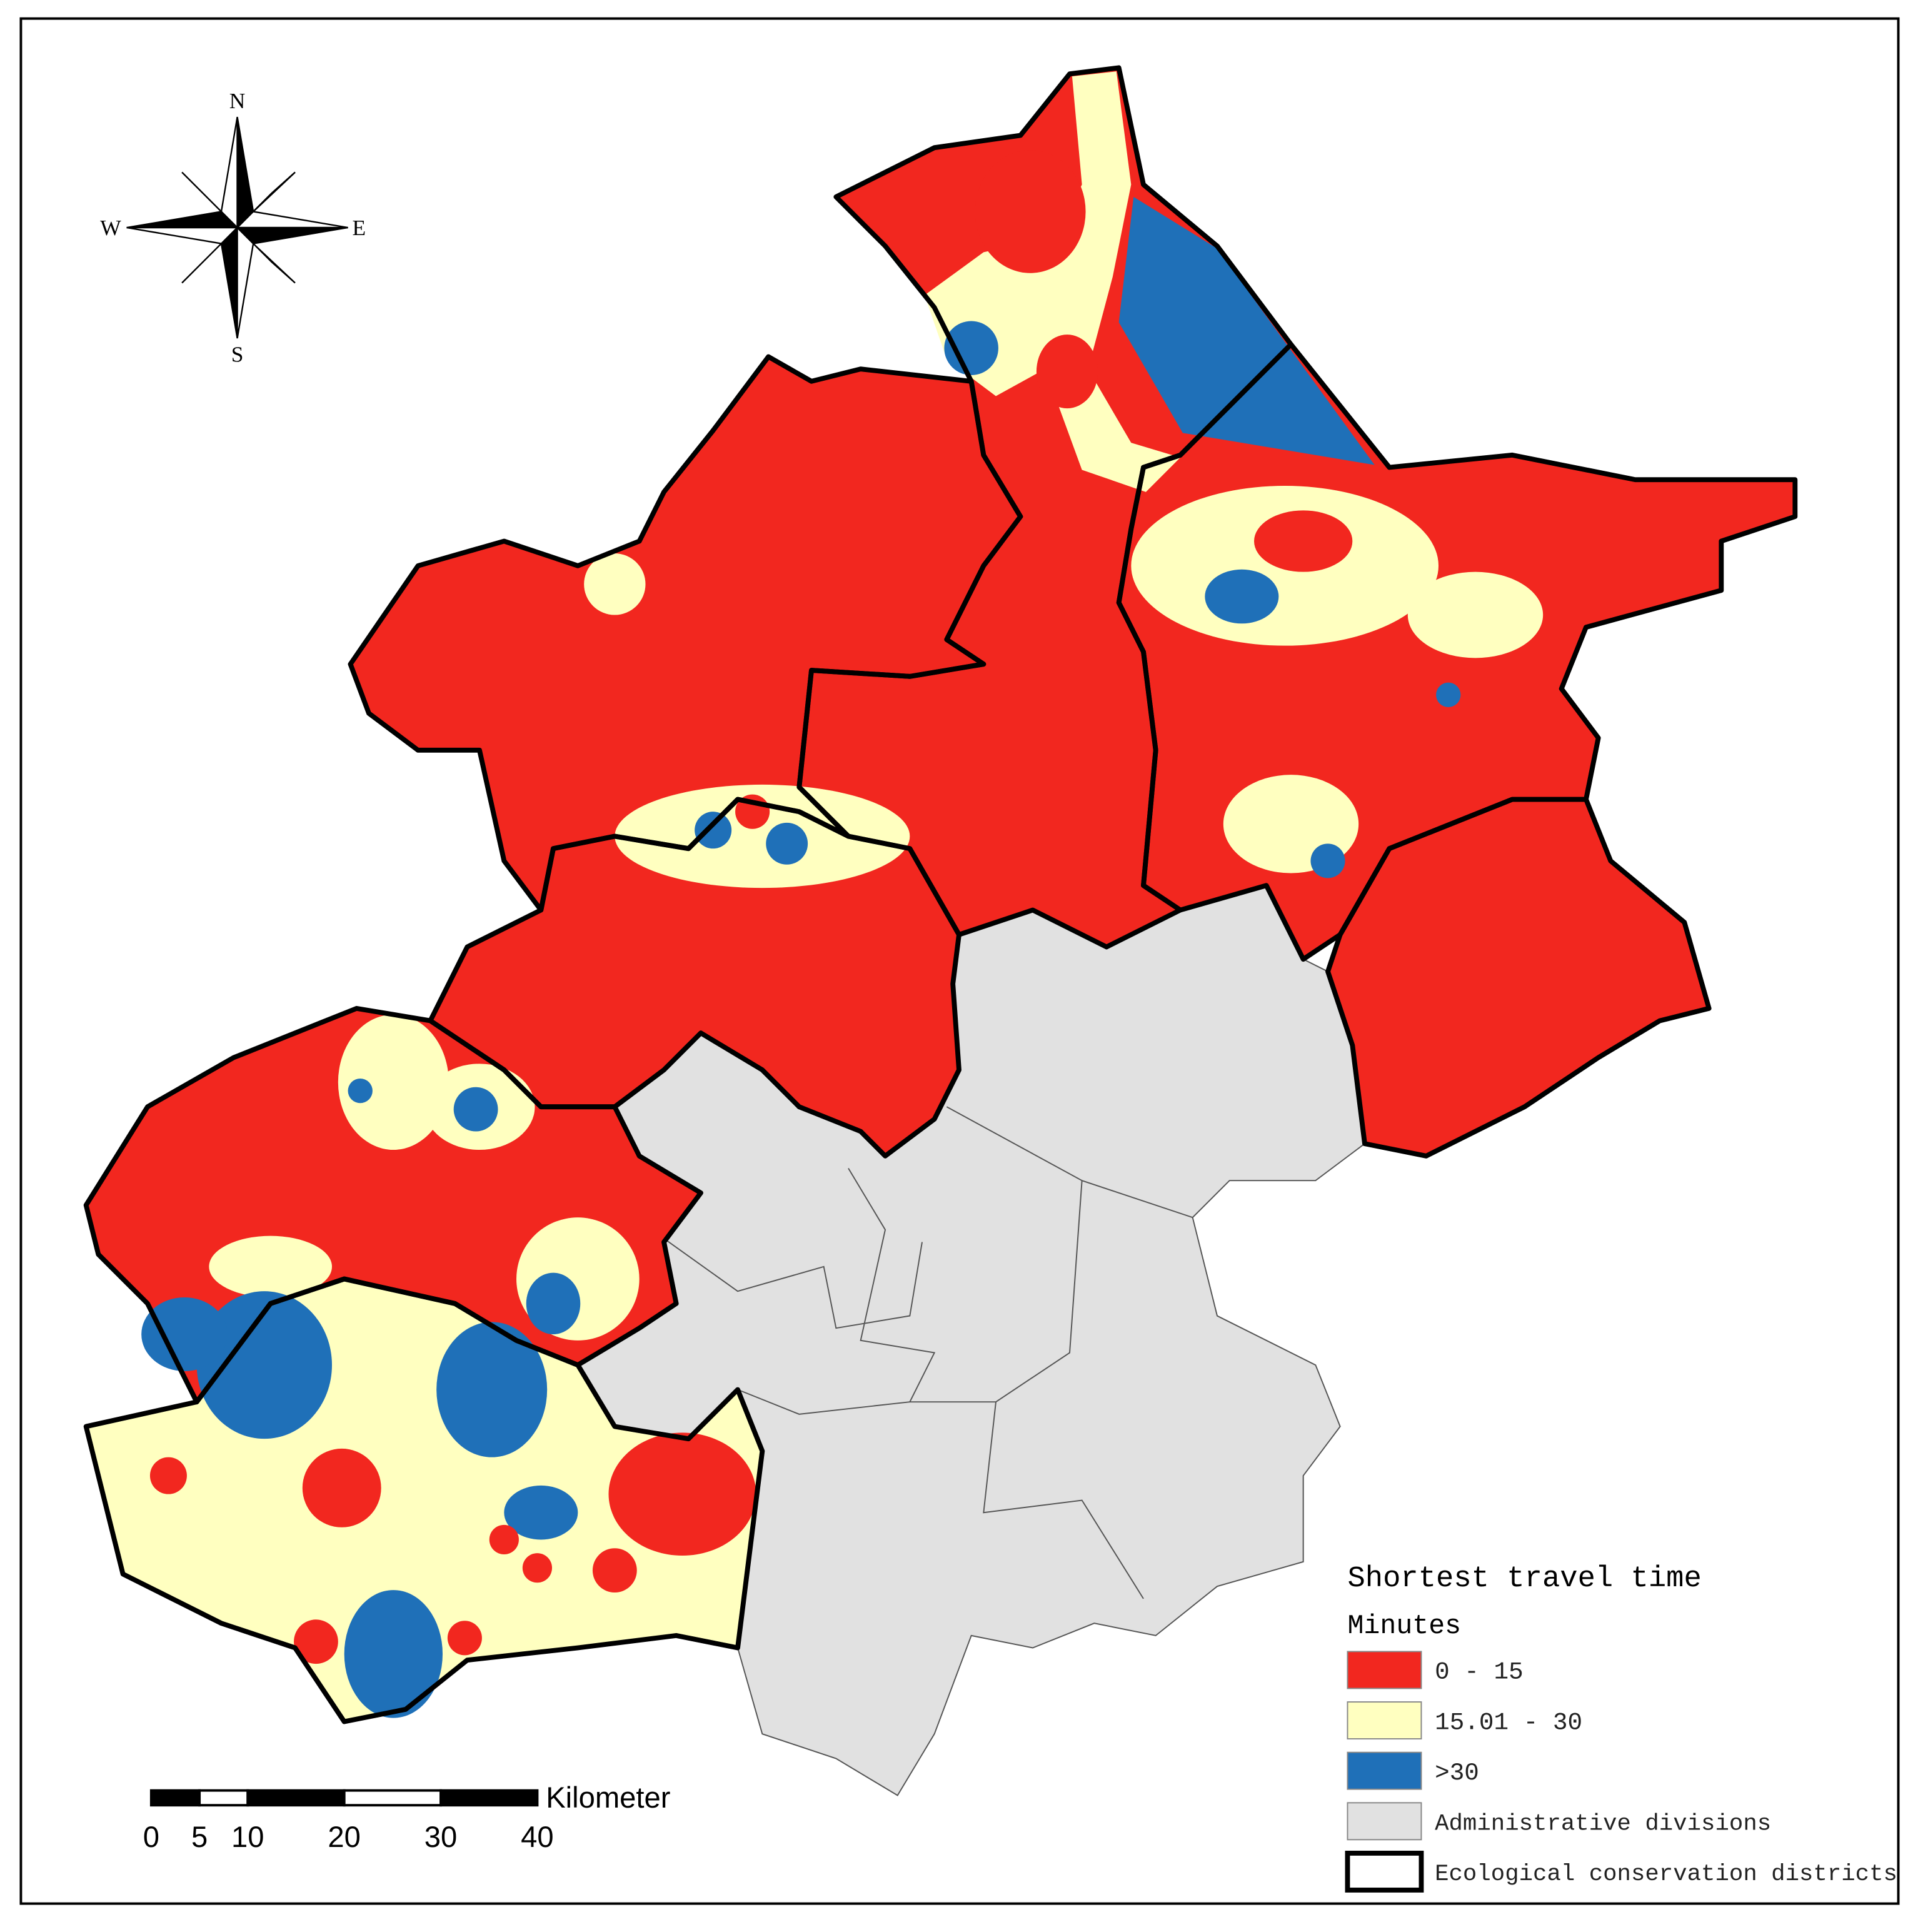 This screenshot has height=1932, width=1918. I want to click on legend-label: Ecological conservation districts, so click(1666, 1874).